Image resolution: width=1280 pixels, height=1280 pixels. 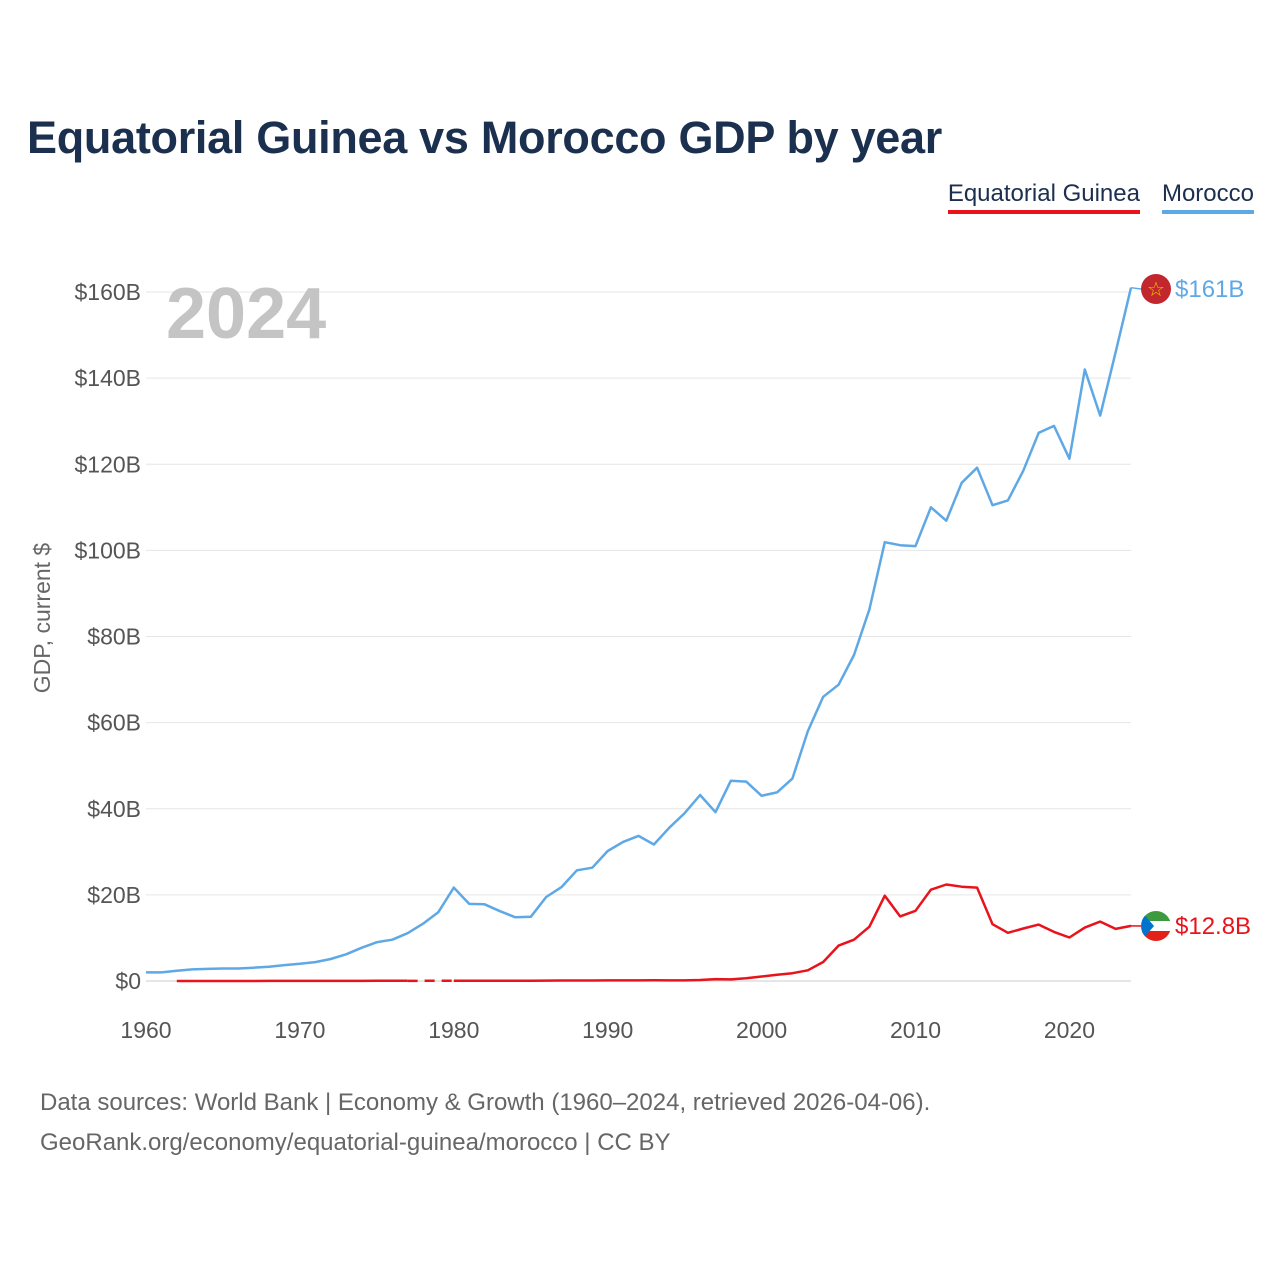 I want to click on morocco-flag-star-icon: ☆, so click(x=1156, y=289).